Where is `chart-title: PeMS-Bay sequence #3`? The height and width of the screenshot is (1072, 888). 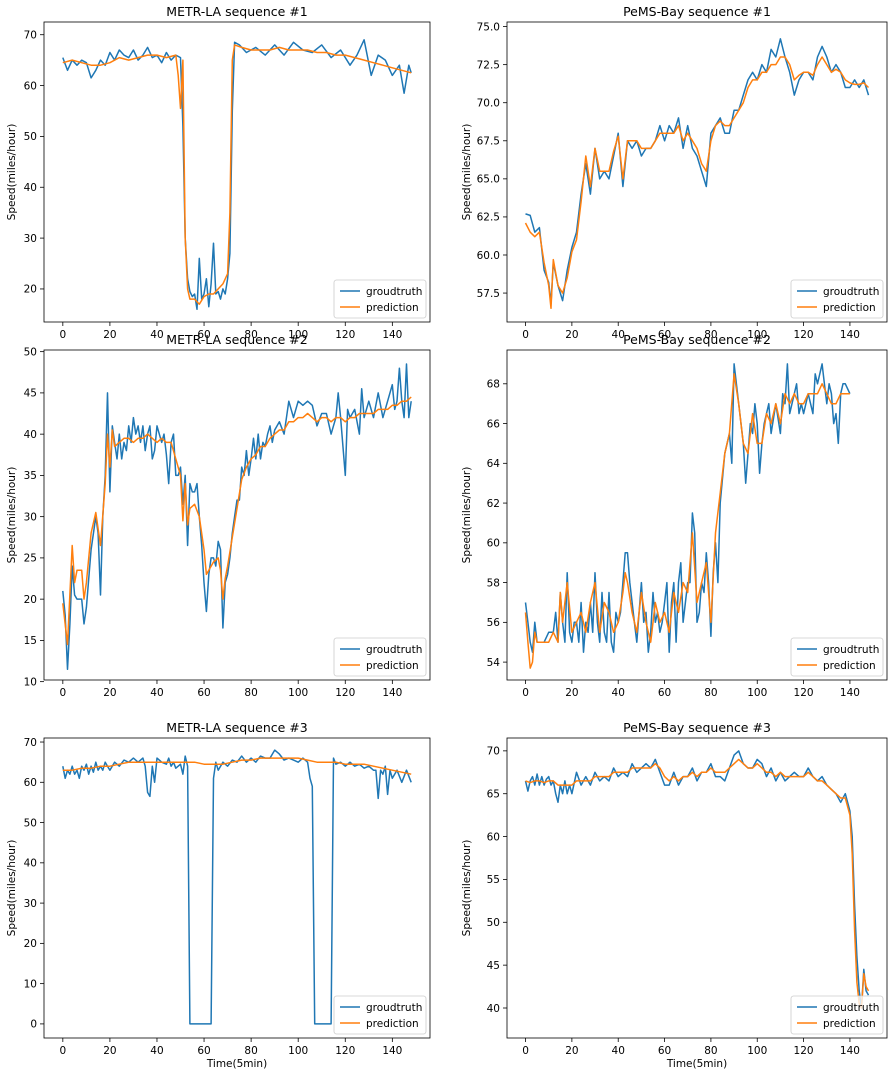 chart-title: PeMS-Bay sequence #3 is located at coordinates (697, 727).